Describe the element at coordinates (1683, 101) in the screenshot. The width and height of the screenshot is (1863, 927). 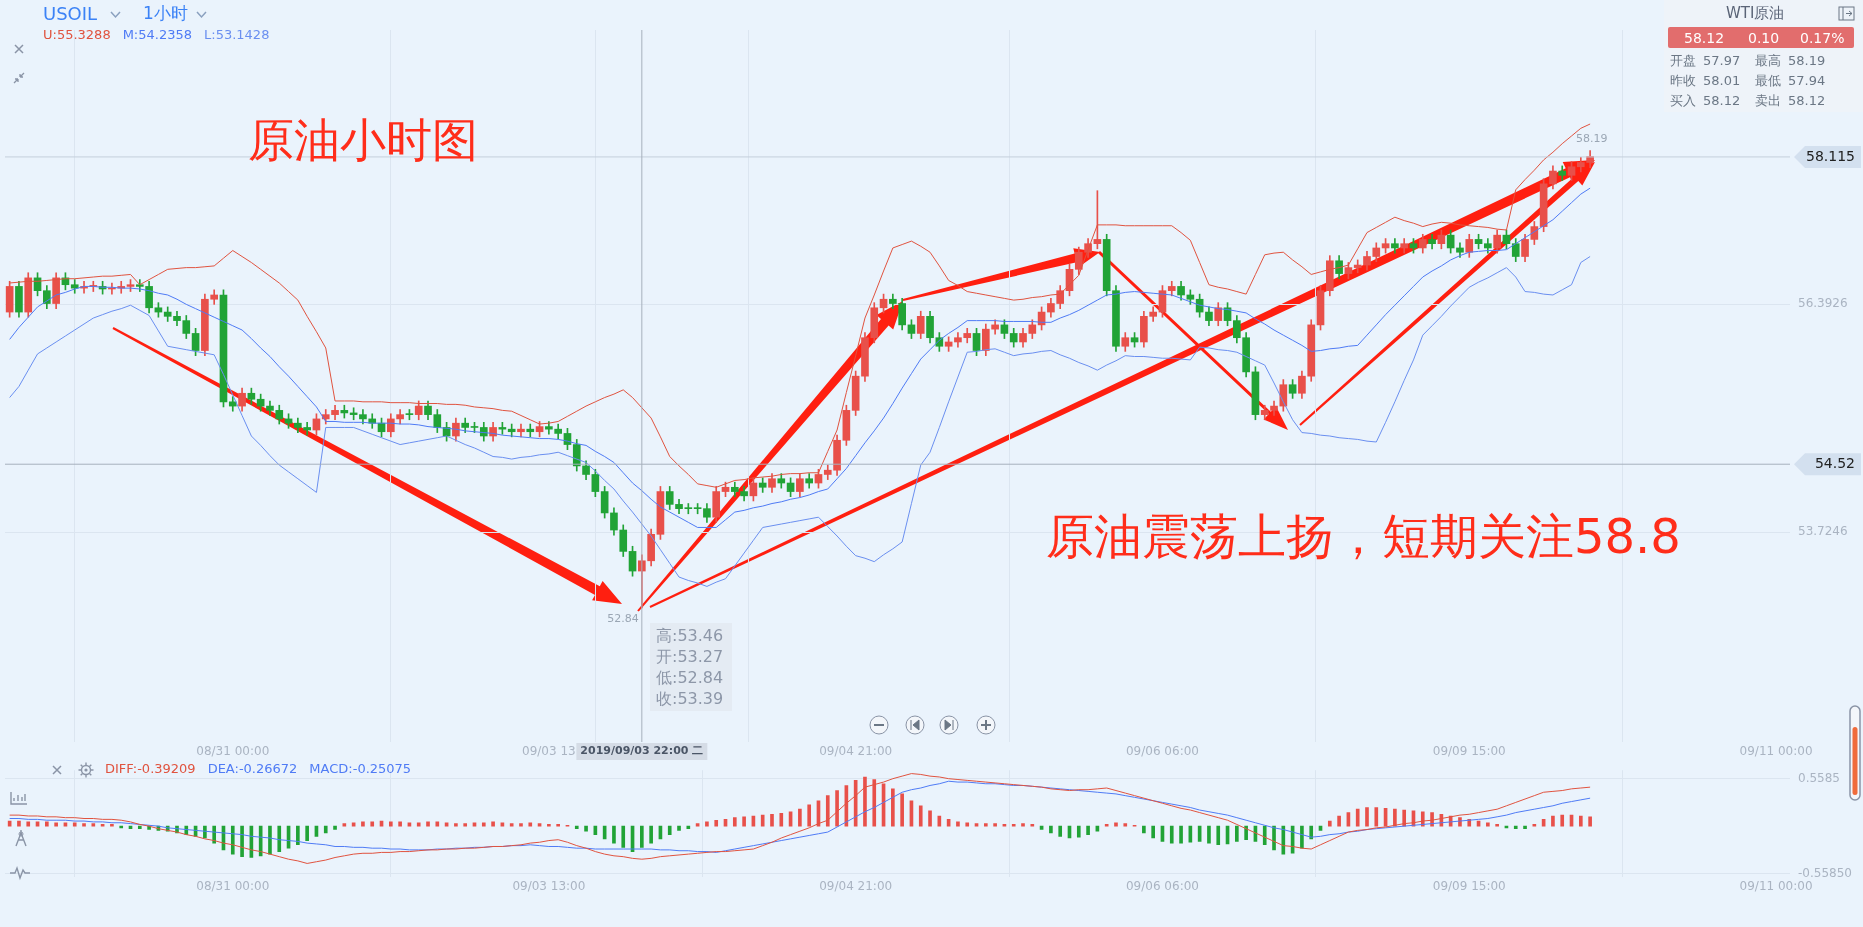
I see `annotation: 买入` at that location.